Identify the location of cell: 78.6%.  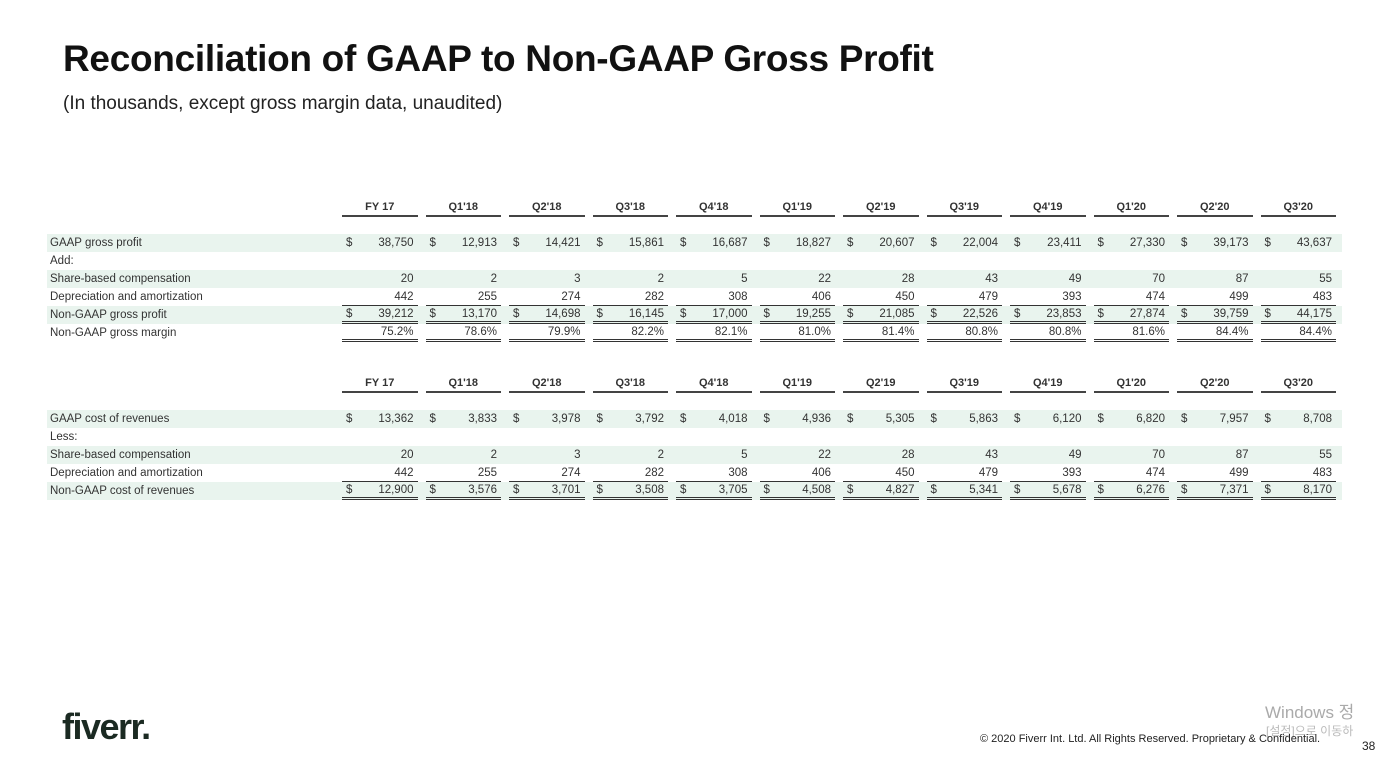
(466, 333).